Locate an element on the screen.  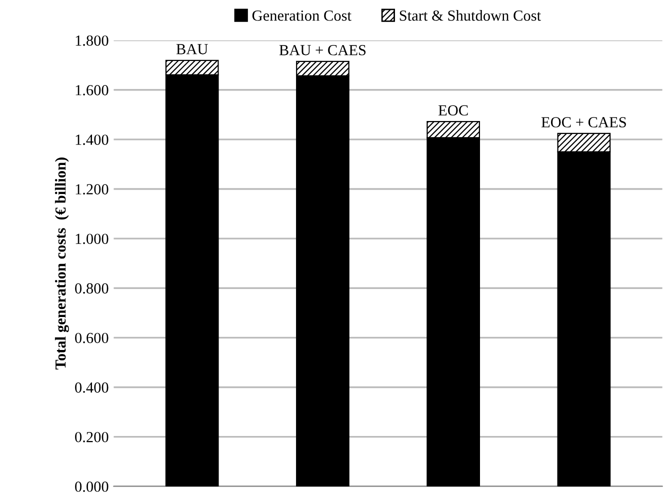
y-tick-label: 0.000 is located at coordinates (91, 487).